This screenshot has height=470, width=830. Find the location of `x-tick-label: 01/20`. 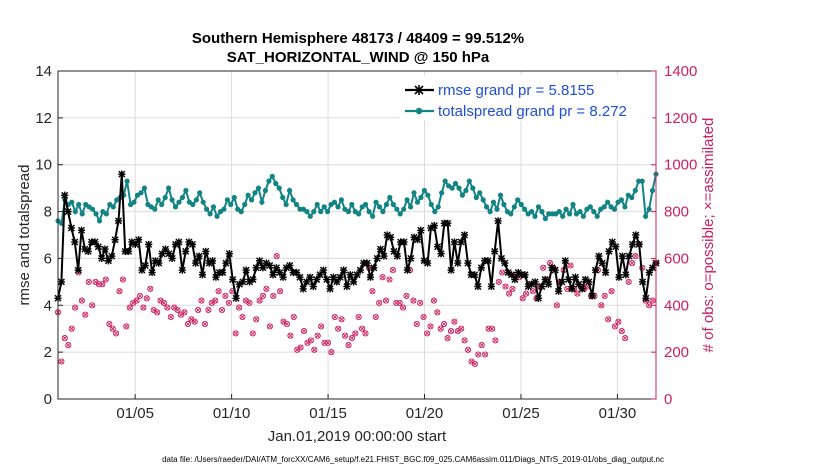

x-tick-label: 01/20 is located at coordinates (425, 413).